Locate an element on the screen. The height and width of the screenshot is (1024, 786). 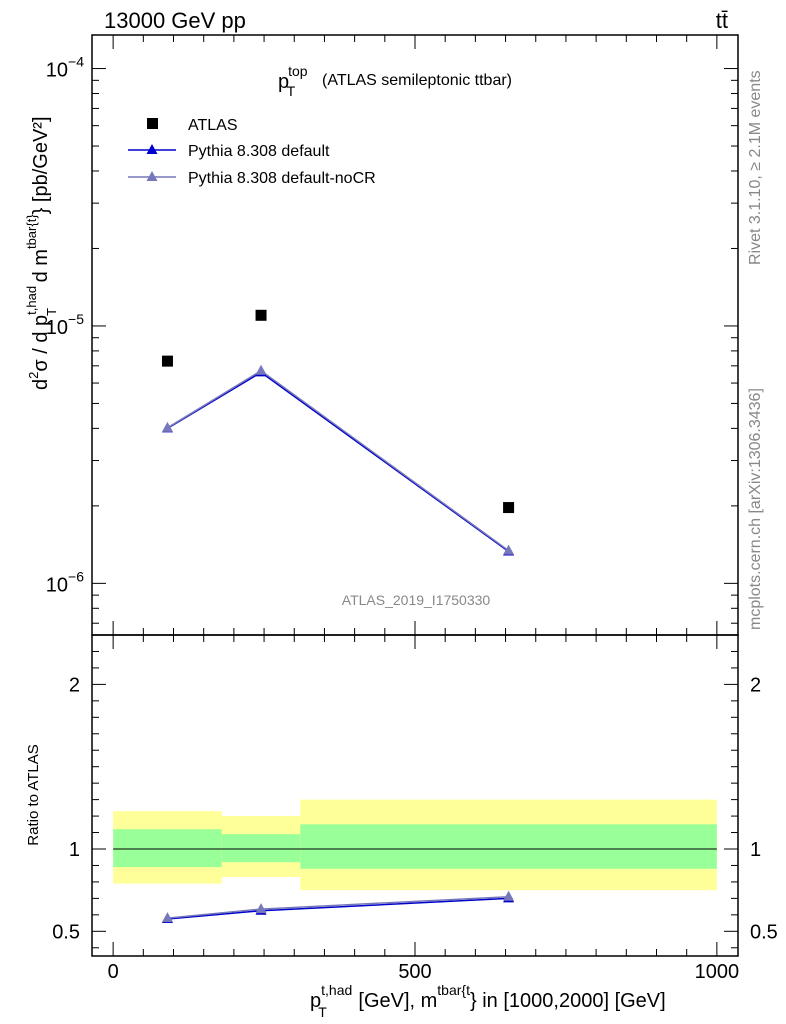
ratio-x-tick-label: 0 is located at coordinates (113, 972).